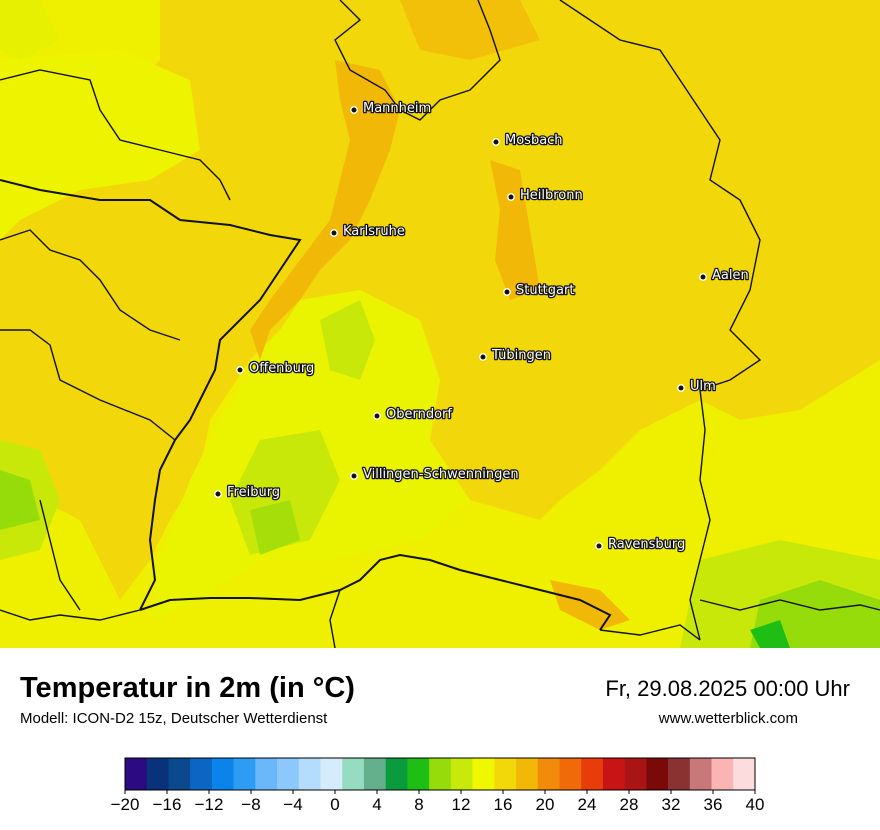  Describe the element at coordinates (347, 340) in the screenshot. I see `black-forest-peaks` at that location.